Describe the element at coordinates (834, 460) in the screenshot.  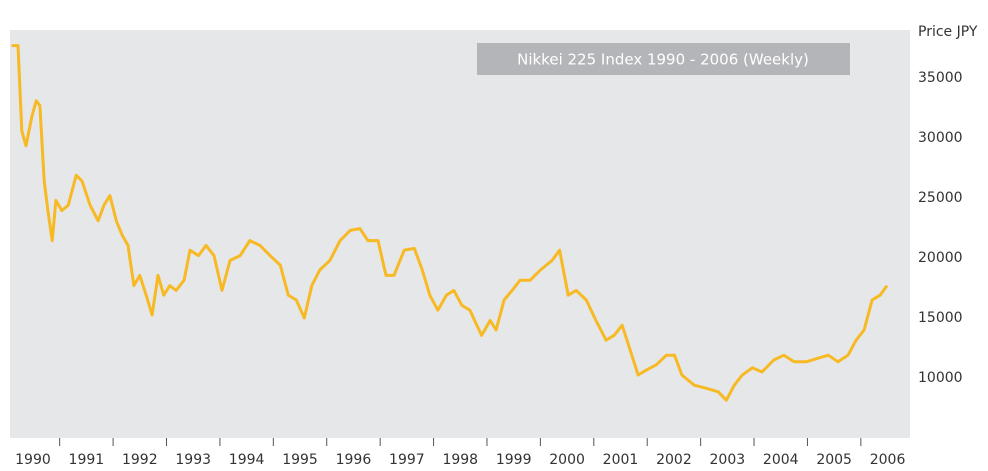
I see `x-tick-label: 2005` at that location.